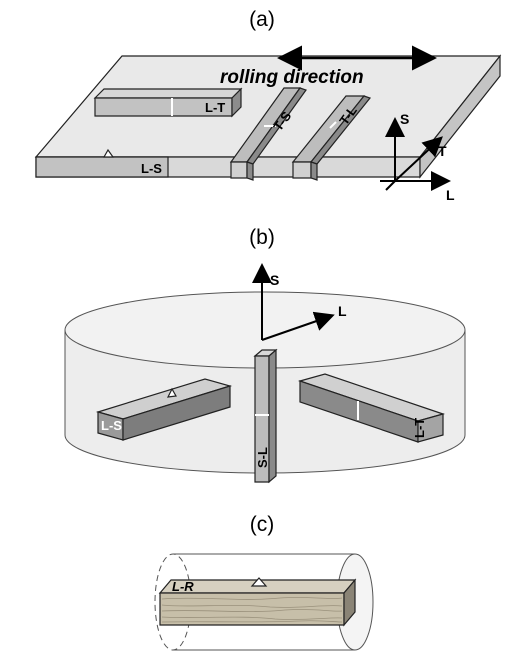  Describe the element at coordinates (262, 457) in the screenshot. I see `specimen-sl-b-label: S-L` at that location.